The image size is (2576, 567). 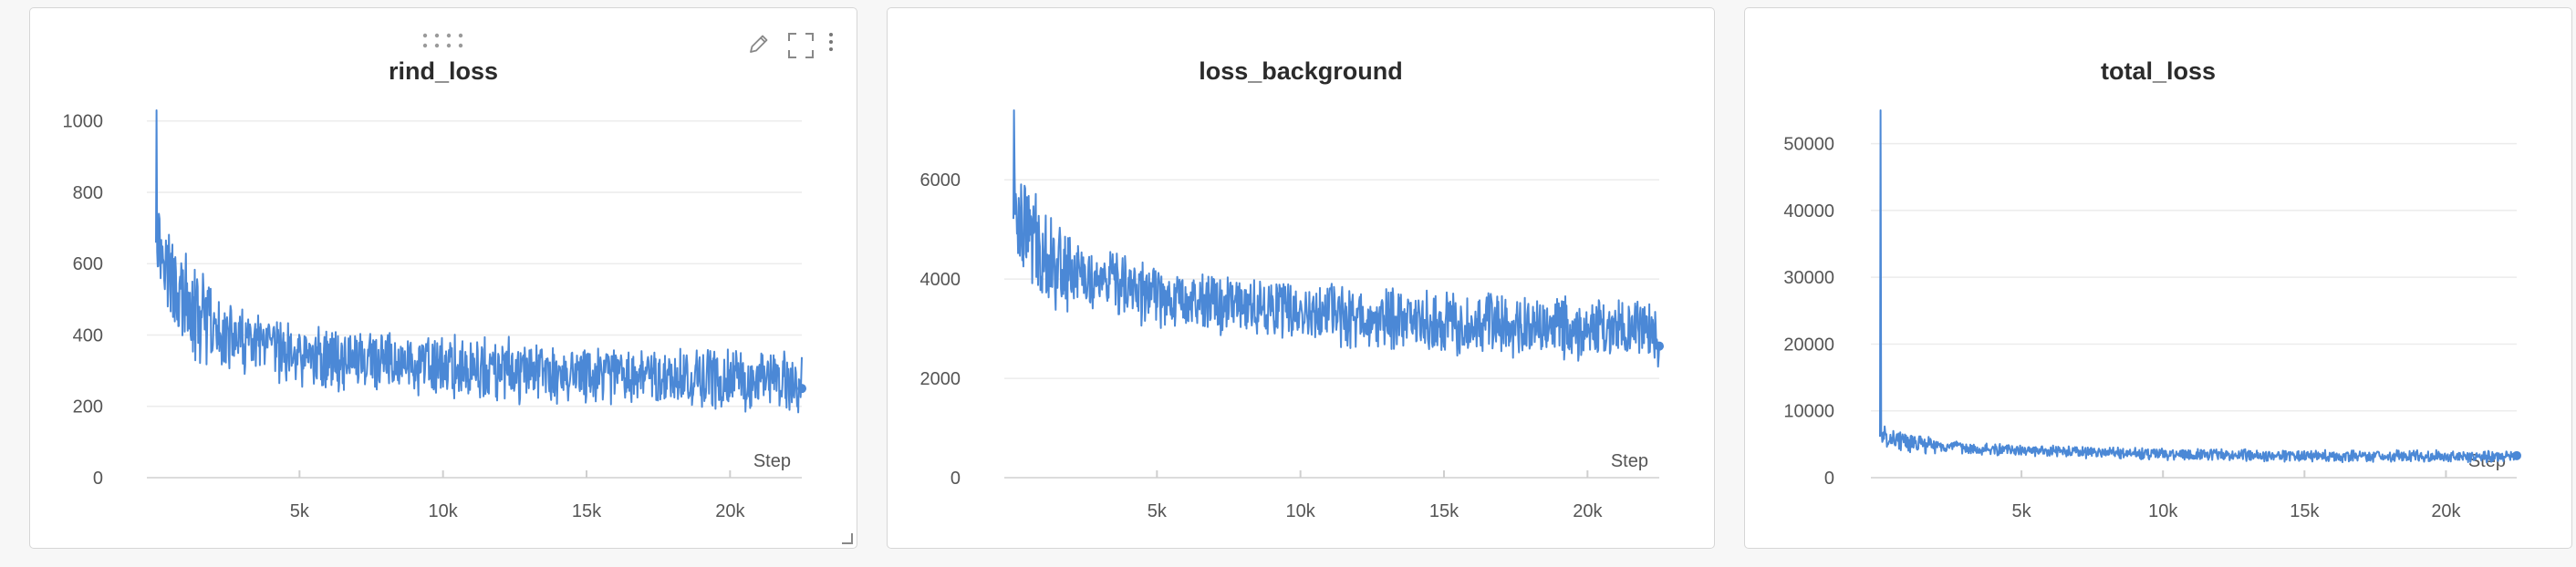 What do you see at coordinates (1301, 71) in the screenshot?
I see `chart-title: loss_background` at bounding box center [1301, 71].